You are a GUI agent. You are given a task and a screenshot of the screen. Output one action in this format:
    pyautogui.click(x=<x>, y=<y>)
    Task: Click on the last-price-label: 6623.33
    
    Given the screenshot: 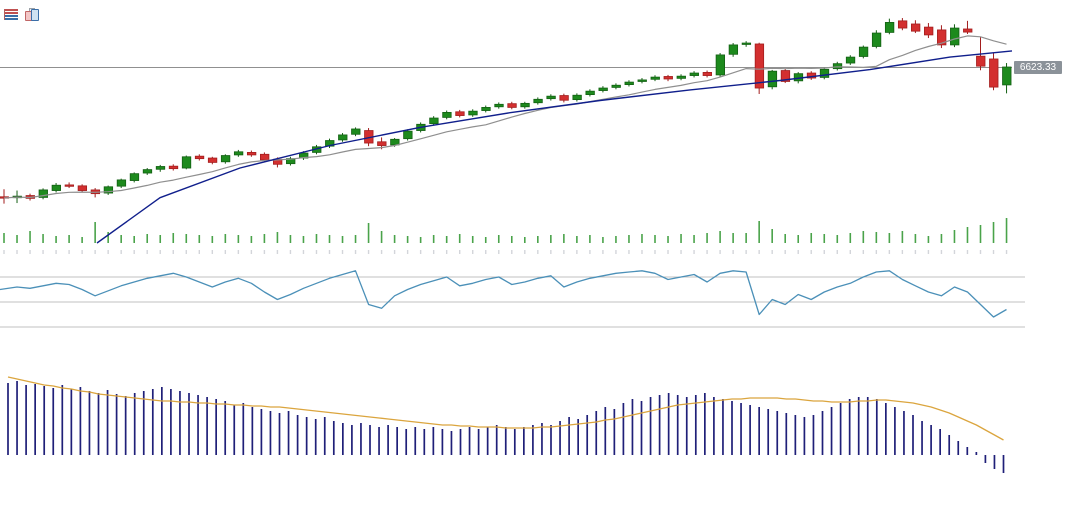 What is the action you would take?
    pyautogui.click(x=1038, y=67)
    